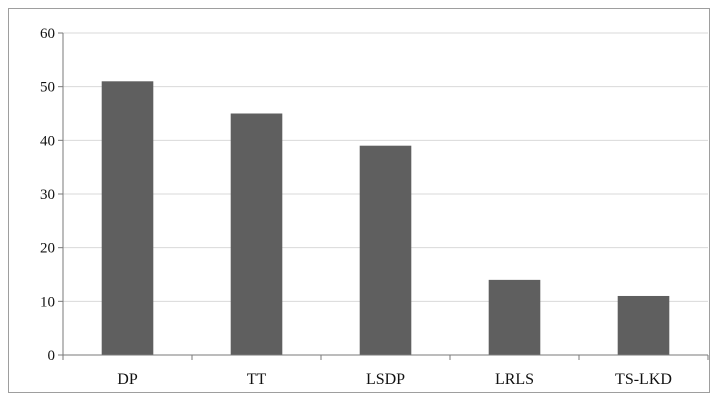 Image resolution: width=720 pixels, height=400 pixels. What do you see at coordinates (47, 88) in the screenshot?
I see `y-tick-label-50: 50` at bounding box center [47, 88].